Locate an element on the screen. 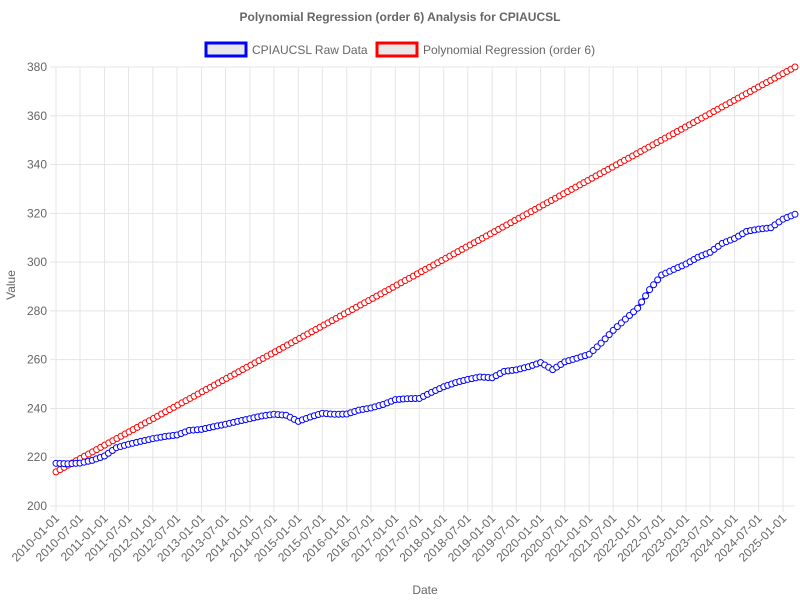  y-tick-label: 320 is located at coordinates (37, 213).